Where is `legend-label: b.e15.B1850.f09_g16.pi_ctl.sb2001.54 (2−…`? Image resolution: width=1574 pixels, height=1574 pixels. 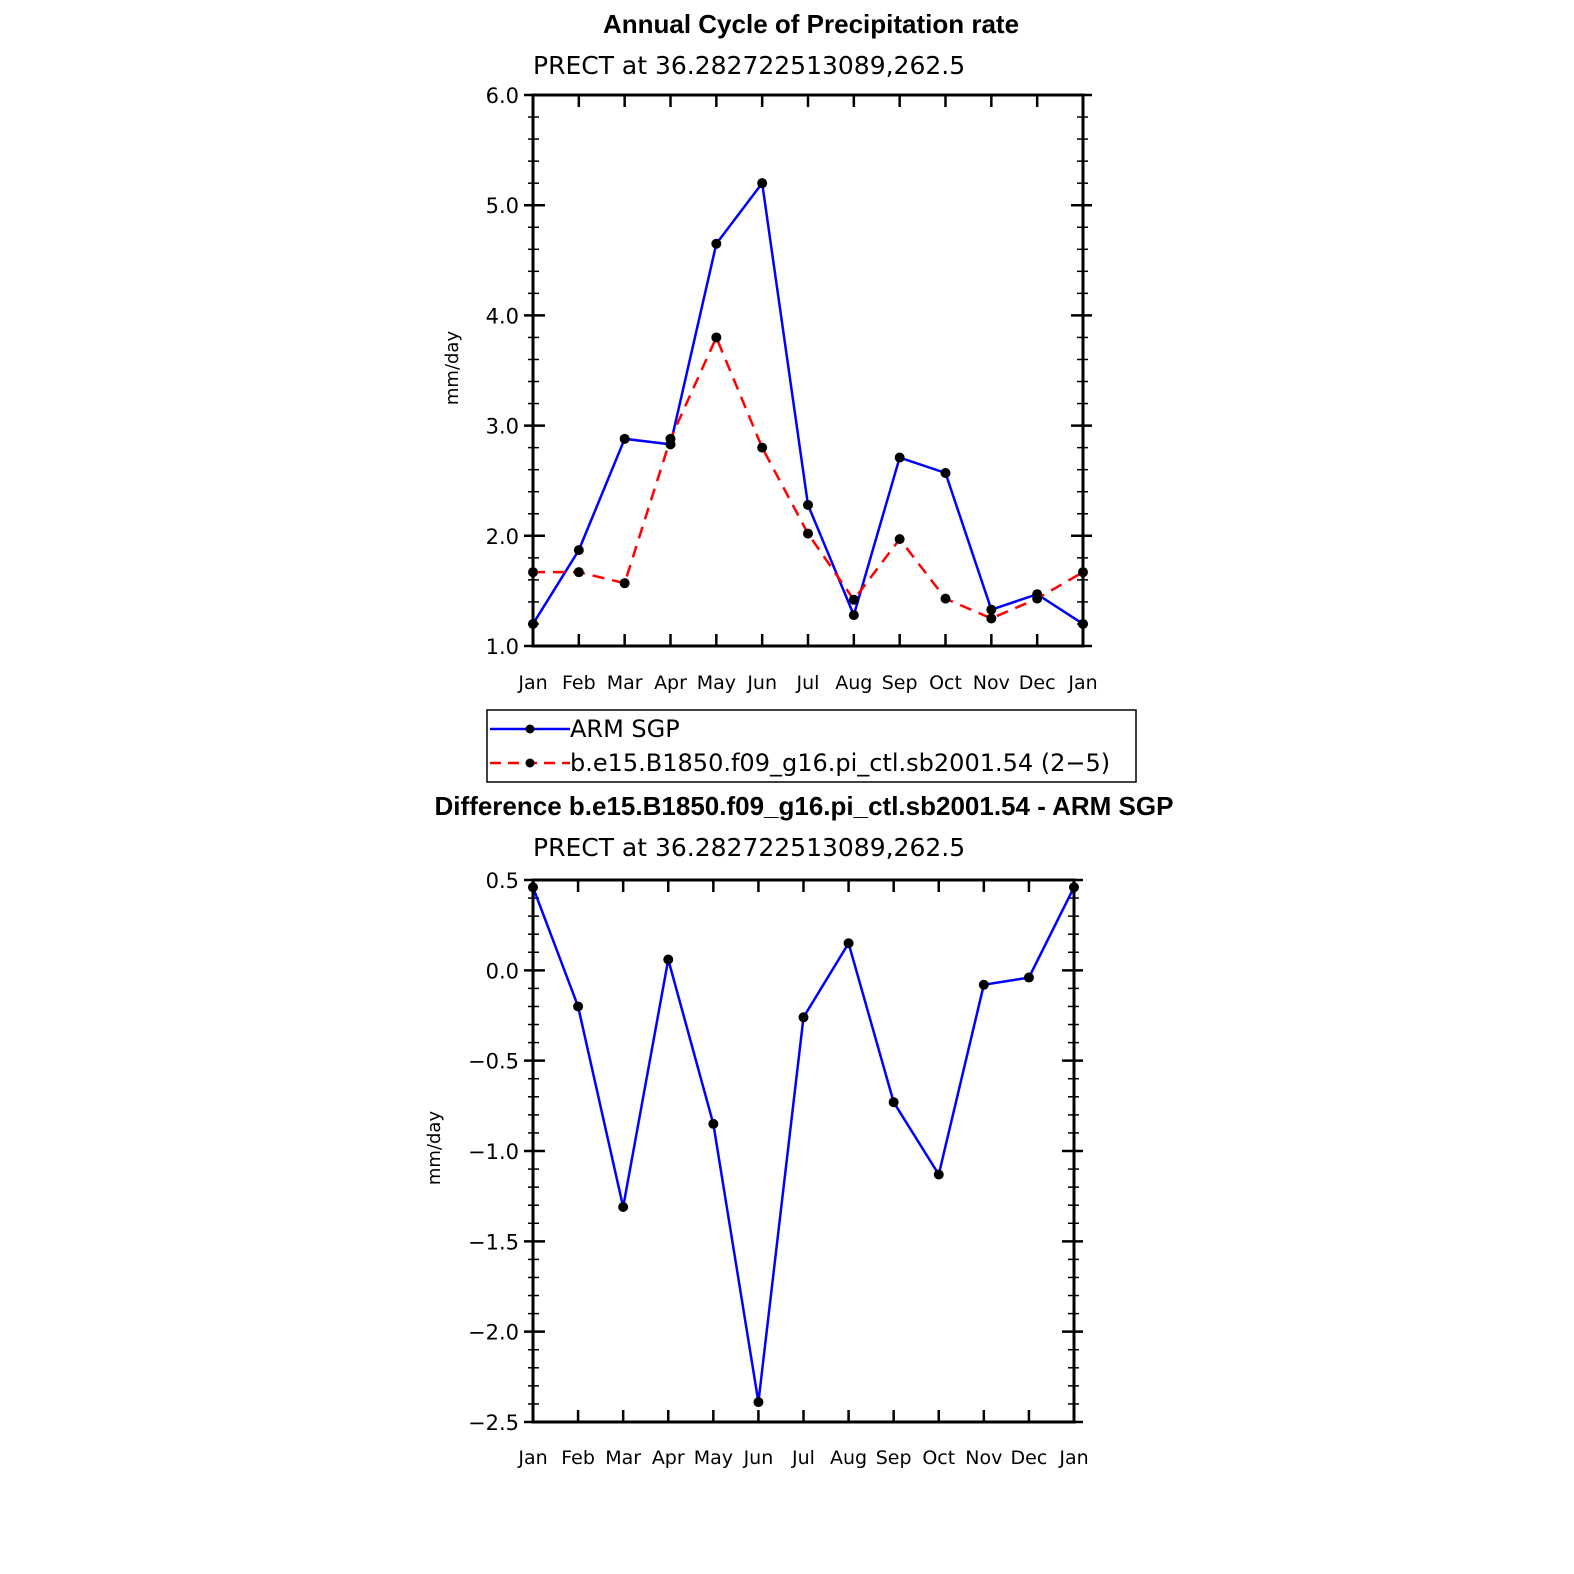
legend-label: b.e15.B1850.f09_g16.pi_ctl.sb2001.54 (2−… is located at coordinates (840, 763).